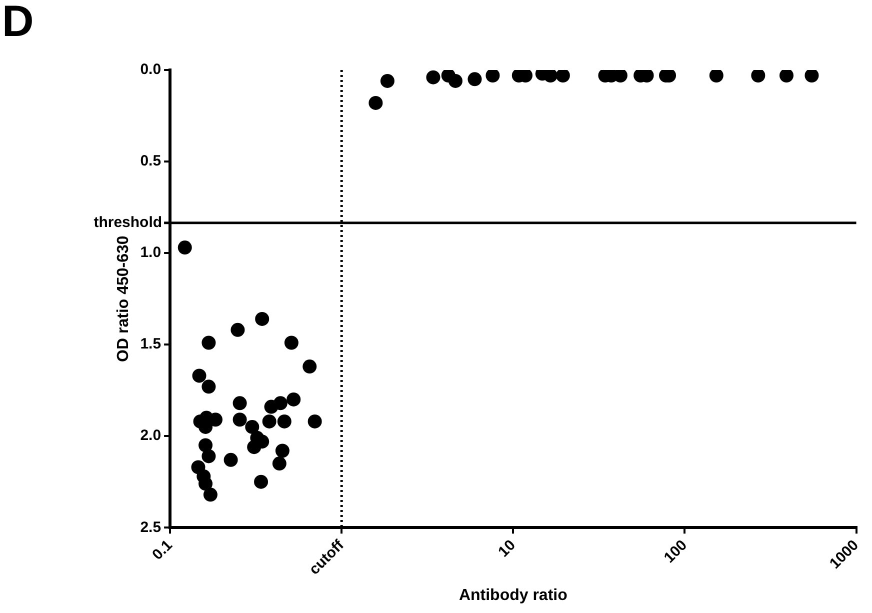 Image resolution: width=872 pixels, height=613 pixels. I want to click on x-tick-label: 10, so click(507, 548).